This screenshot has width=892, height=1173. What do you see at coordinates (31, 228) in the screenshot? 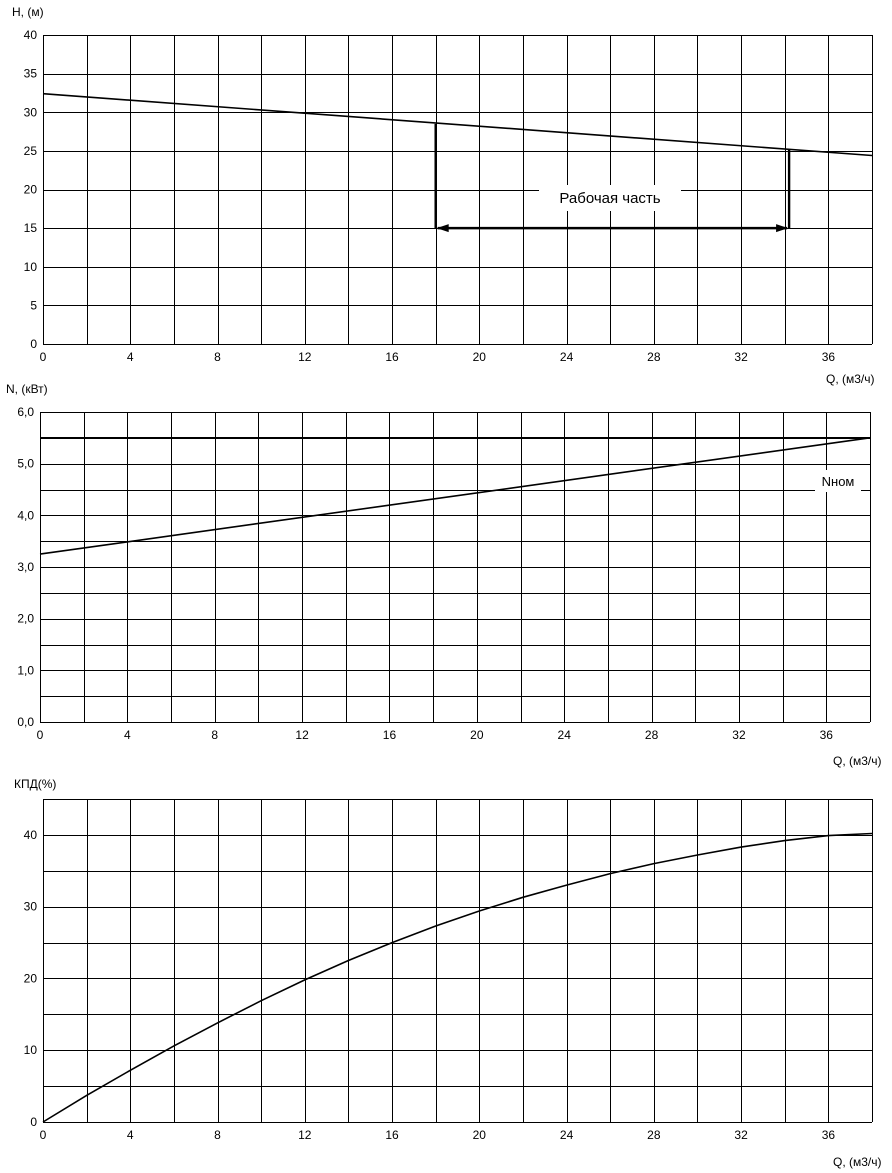
I see `y-tick-label: 15` at bounding box center [31, 228].